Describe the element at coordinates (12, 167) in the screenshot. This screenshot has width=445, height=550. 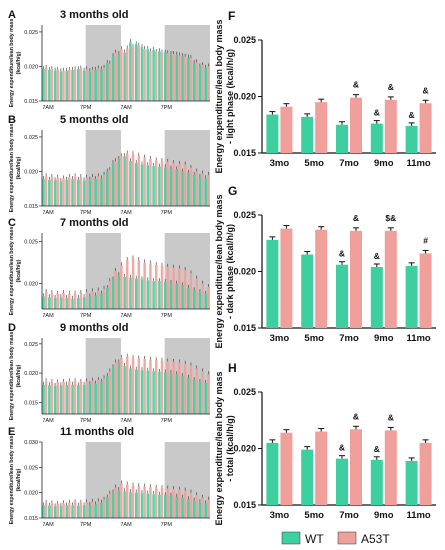
I see `panel-b-ylabel-line1: Energy expenditure/lean body mass` at that location.